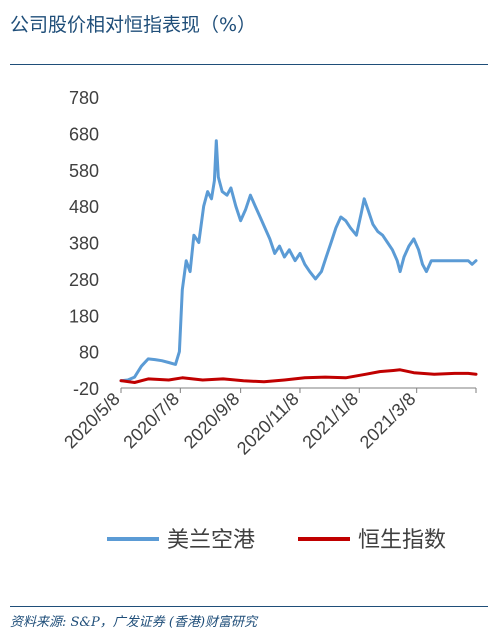 The image size is (498, 643). What do you see at coordinates (211, 540) in the screenshot?
I see `legend-label: 美兰空港` at bounding box center [211, 540].